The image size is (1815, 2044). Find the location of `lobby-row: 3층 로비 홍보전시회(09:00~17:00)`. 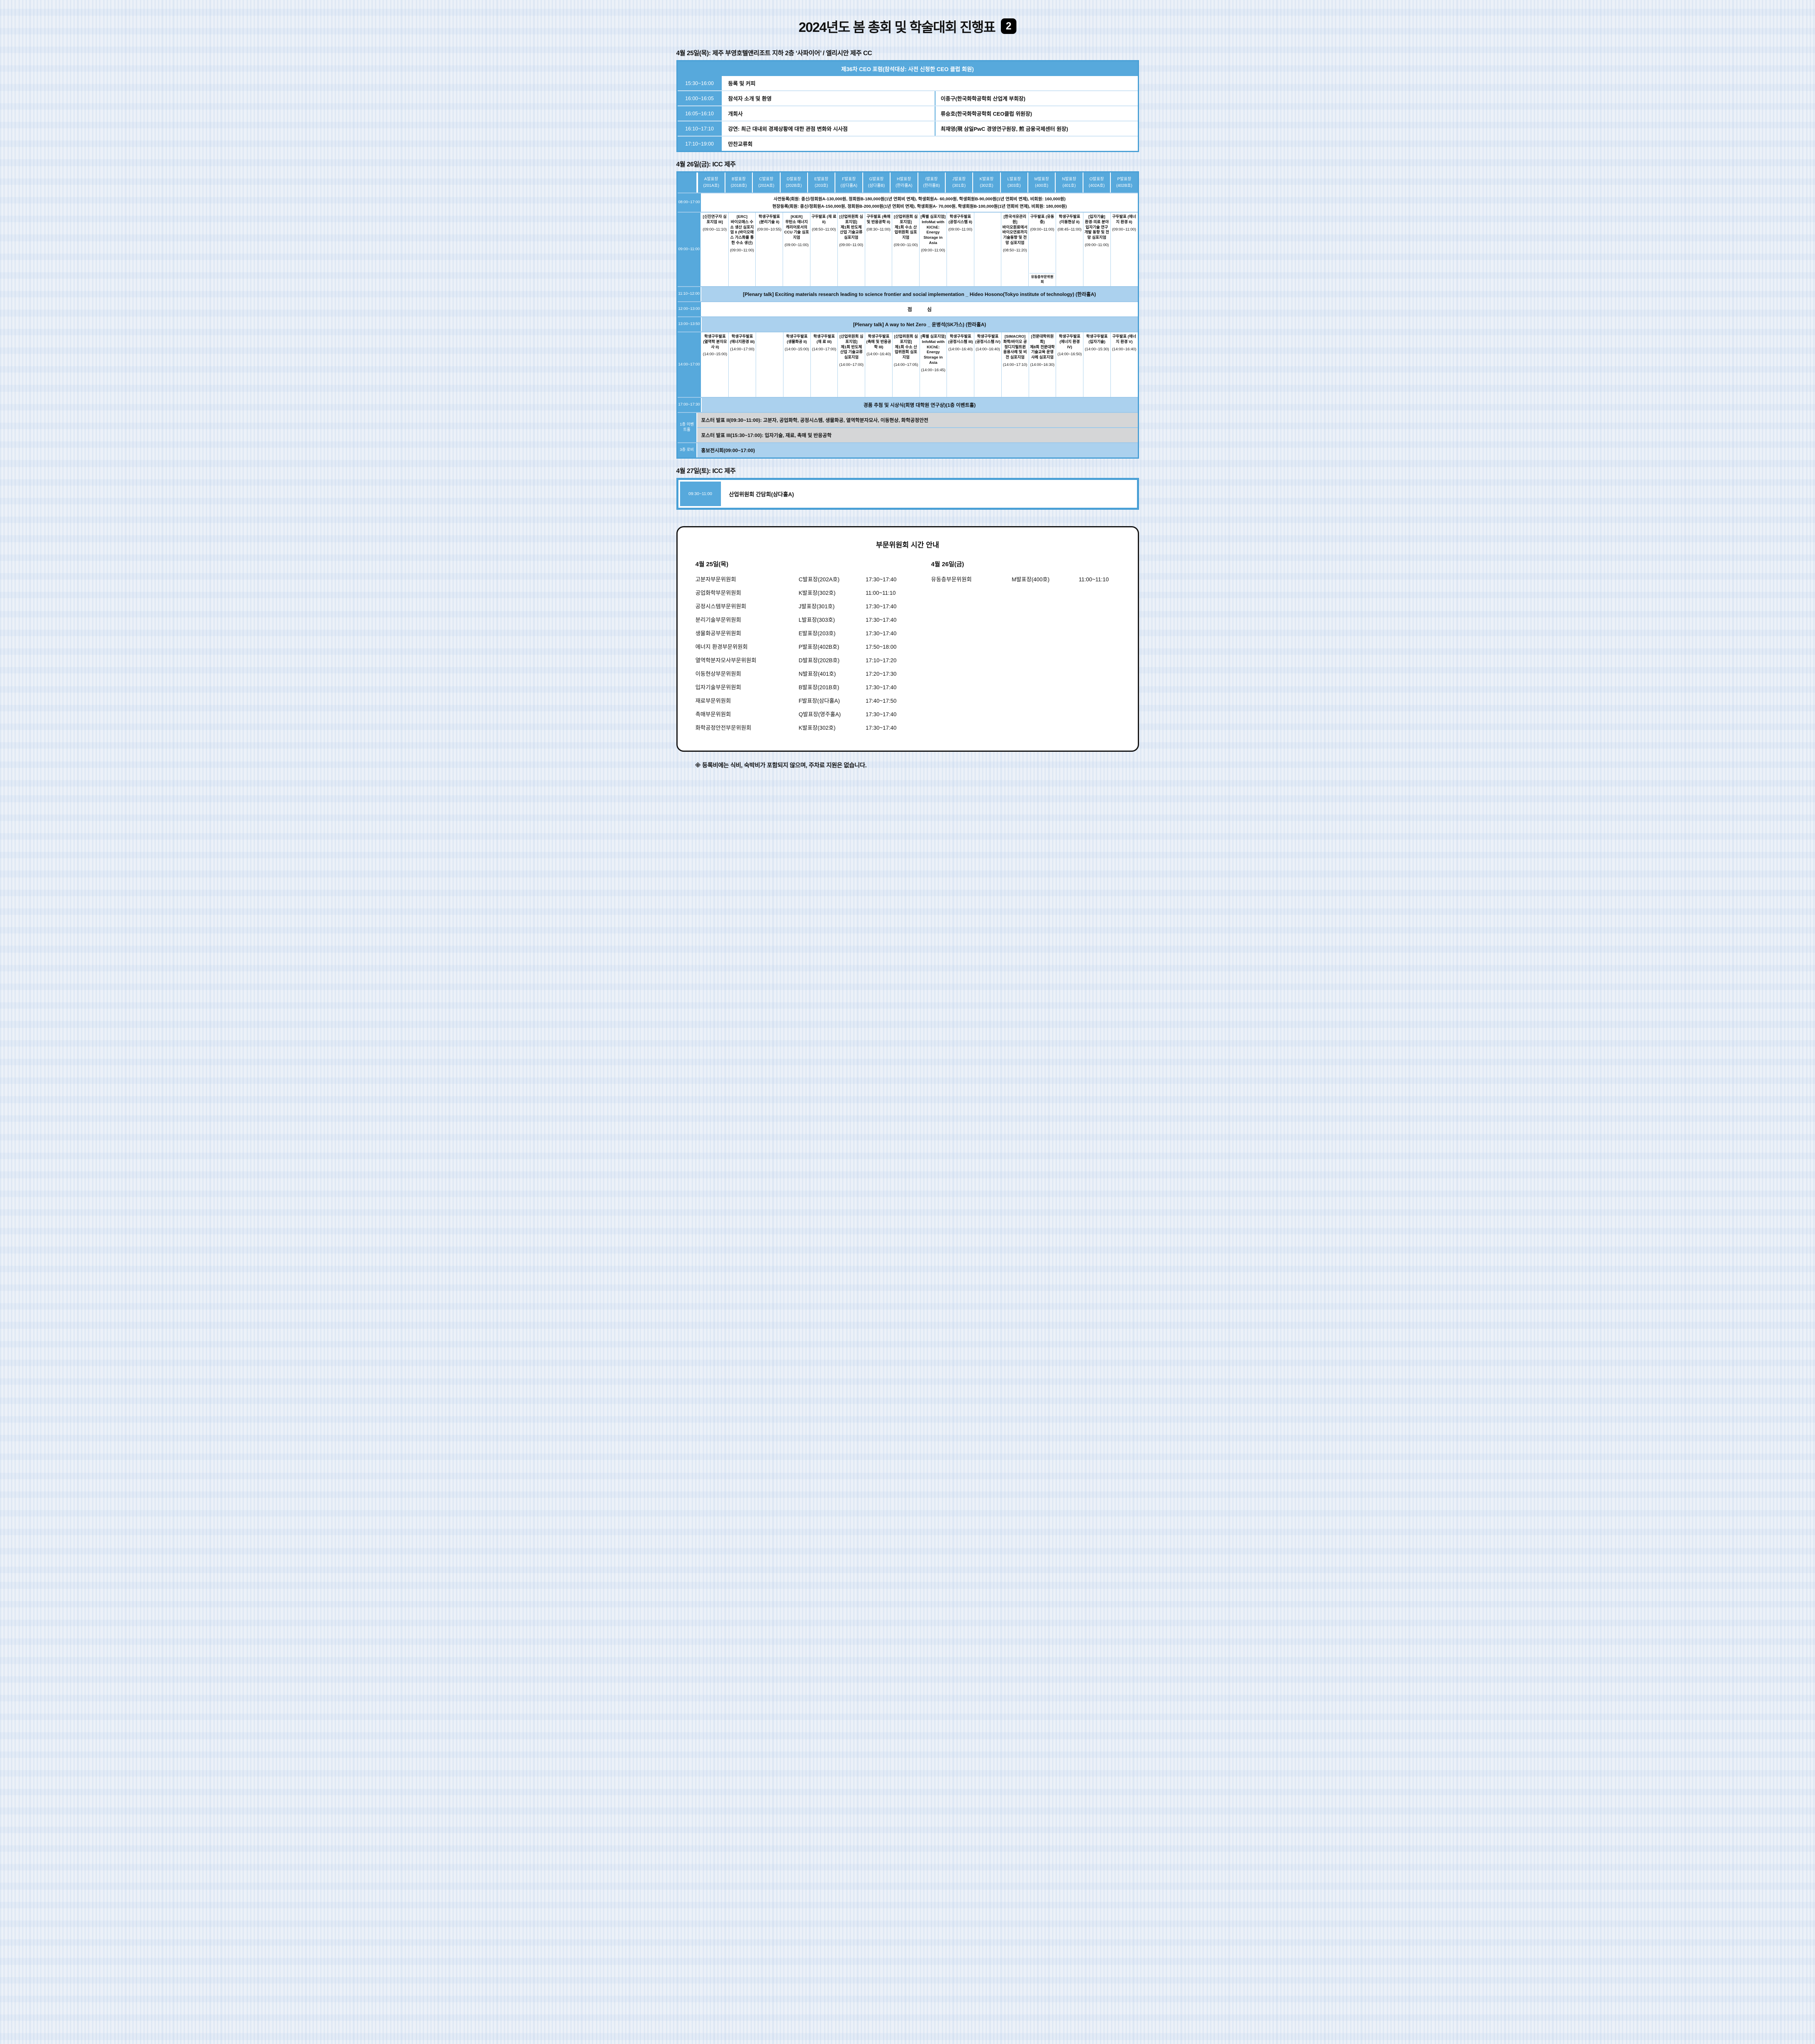

lobby-row: 3층 로비 홍보전시회(09:00~17:00) is located at coordinates (907, 449).